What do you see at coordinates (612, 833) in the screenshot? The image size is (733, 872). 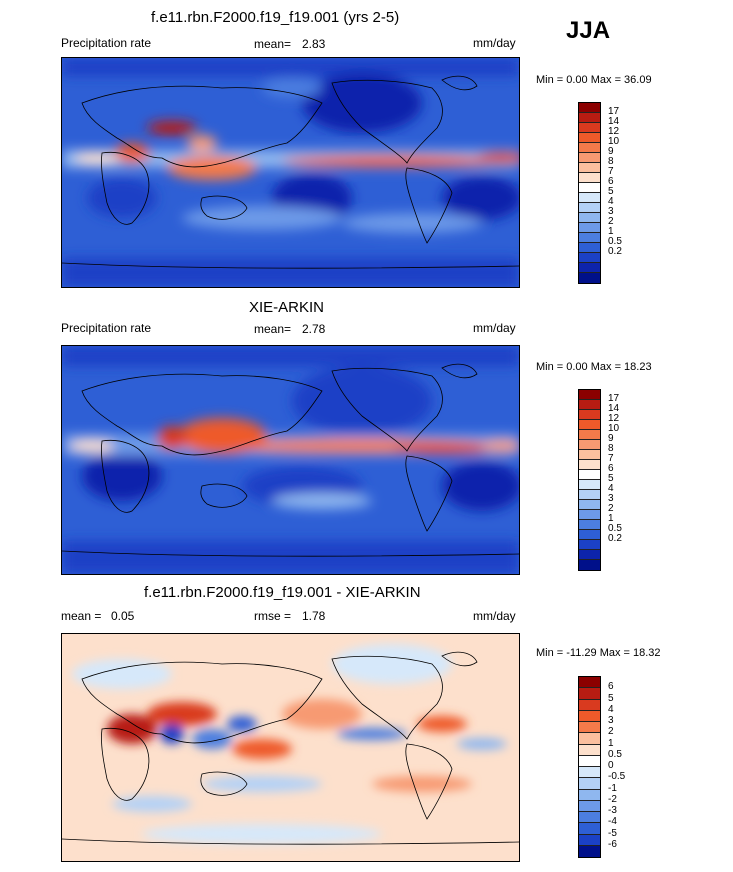 I see `colorbar-tick-label: -5` at bounding box center [612, 833].